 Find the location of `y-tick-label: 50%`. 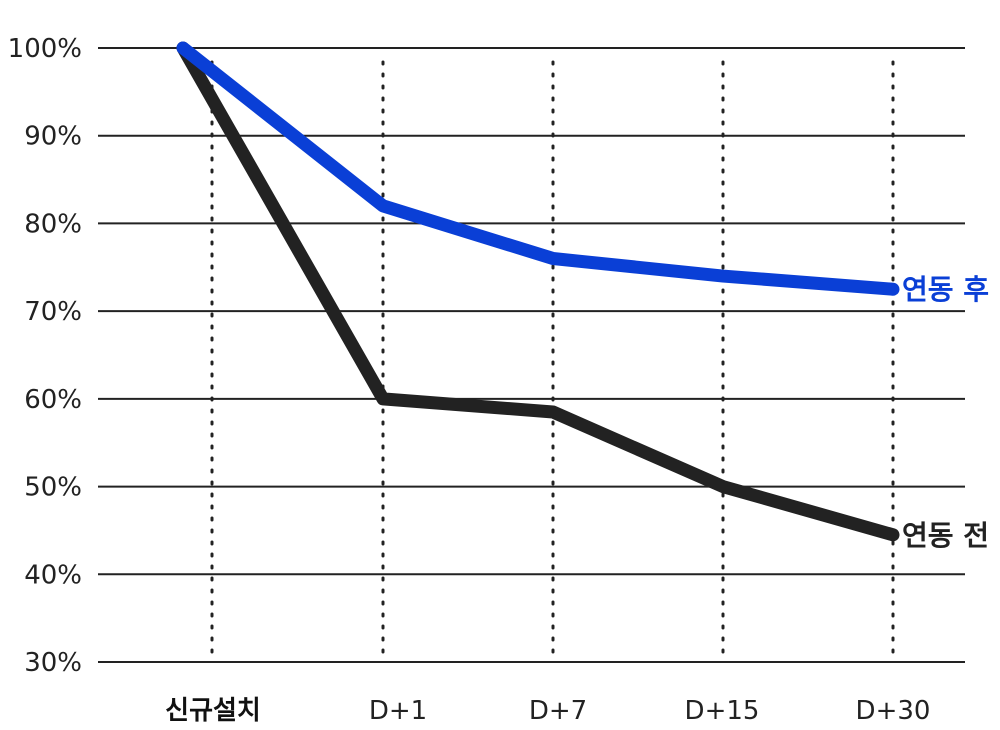

y-tick-label: 50% is located at coordinates (53, 488).